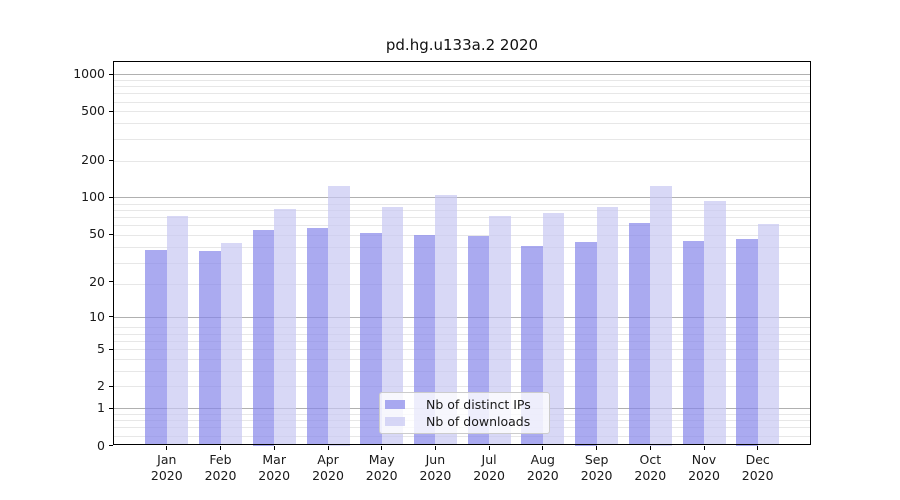 Image resolution: width=900 pixels, height=500 pixels. What do you see at coordinates (597, 448) in the screenshot?
I see `x-tick-sep` at bounding box center [597, 448].